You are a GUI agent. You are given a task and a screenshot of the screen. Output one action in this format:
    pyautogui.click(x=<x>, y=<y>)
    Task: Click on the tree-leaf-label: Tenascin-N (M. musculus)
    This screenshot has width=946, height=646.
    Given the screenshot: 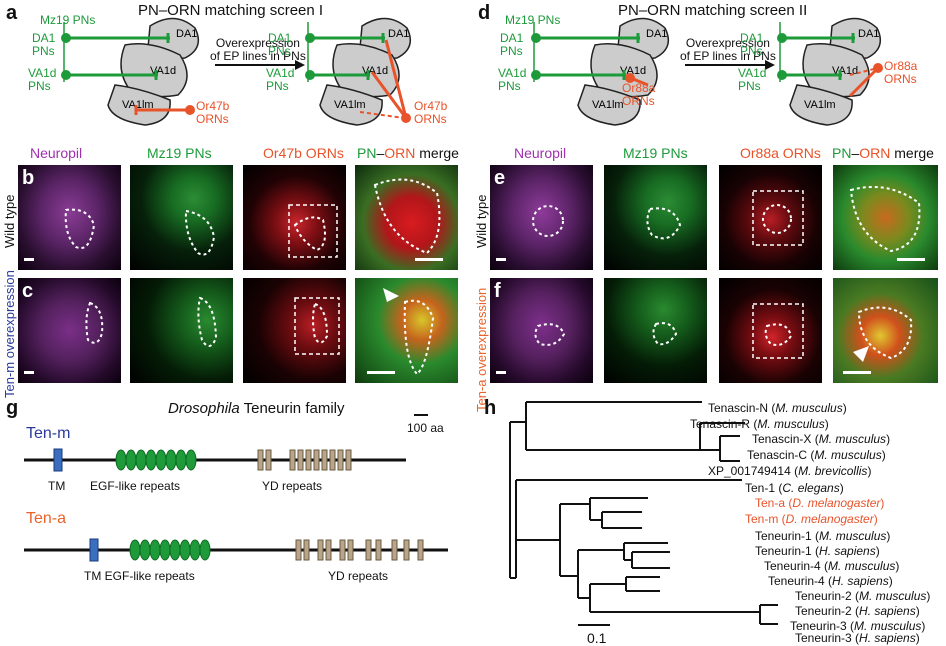 What is the action you would take?
    pyautogui.click(x=777, y=408)
    